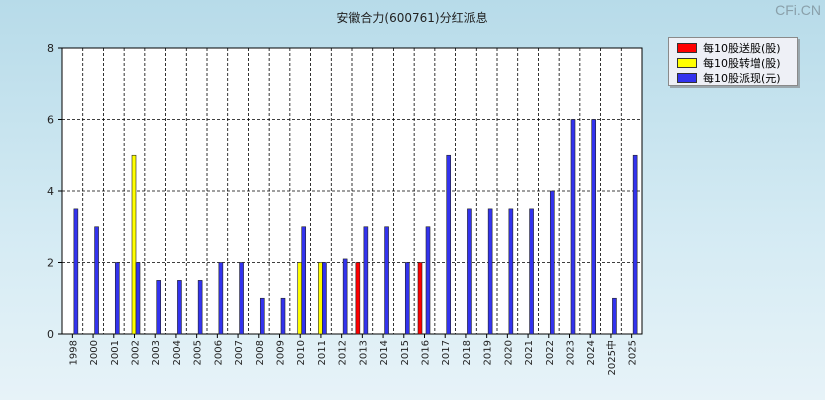 The height and width of the screenshot is (400, 825). I want to click on bar-2-2013, so click(366, 280).